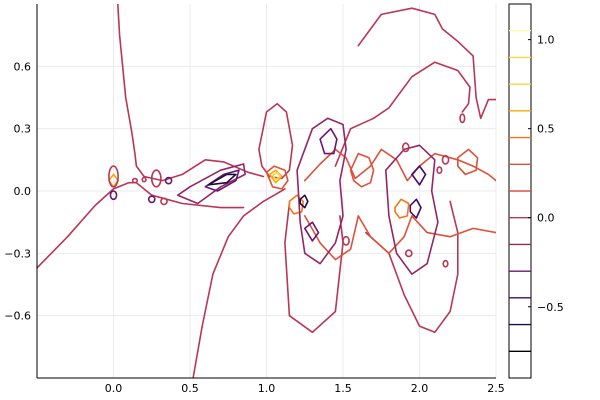 The height and width of the screenshot is (400, 600). Describe the element at coordinates (17, 253) in the screenshot. I see `y-tick-label: −0.3` at that location.